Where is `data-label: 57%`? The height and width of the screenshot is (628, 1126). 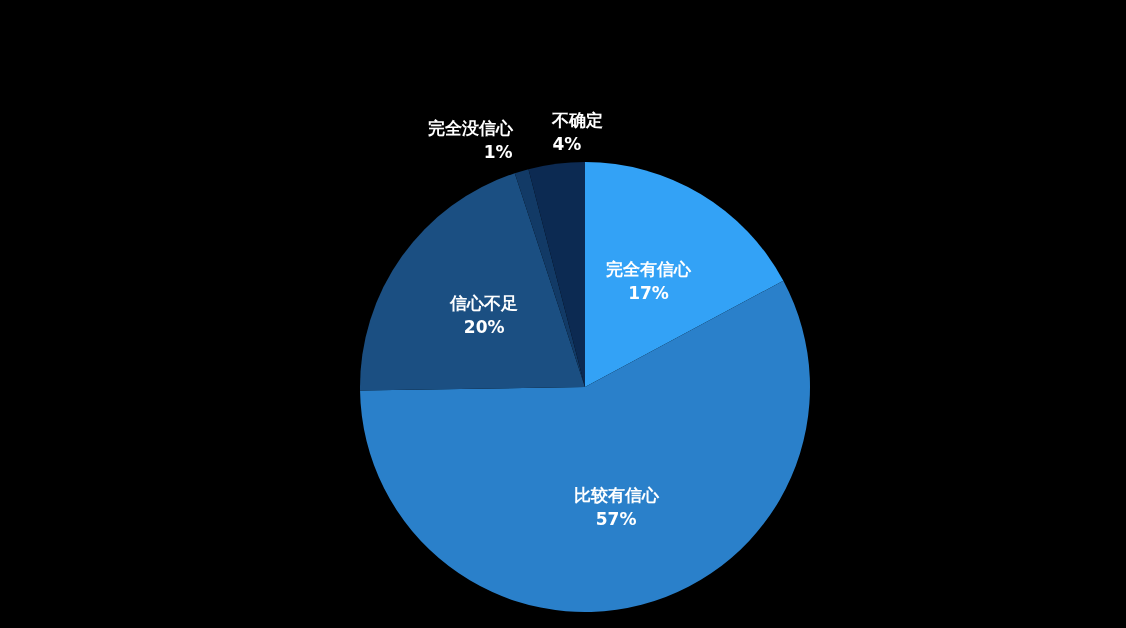
data-label: 57% is located at coordinates (616, 518).